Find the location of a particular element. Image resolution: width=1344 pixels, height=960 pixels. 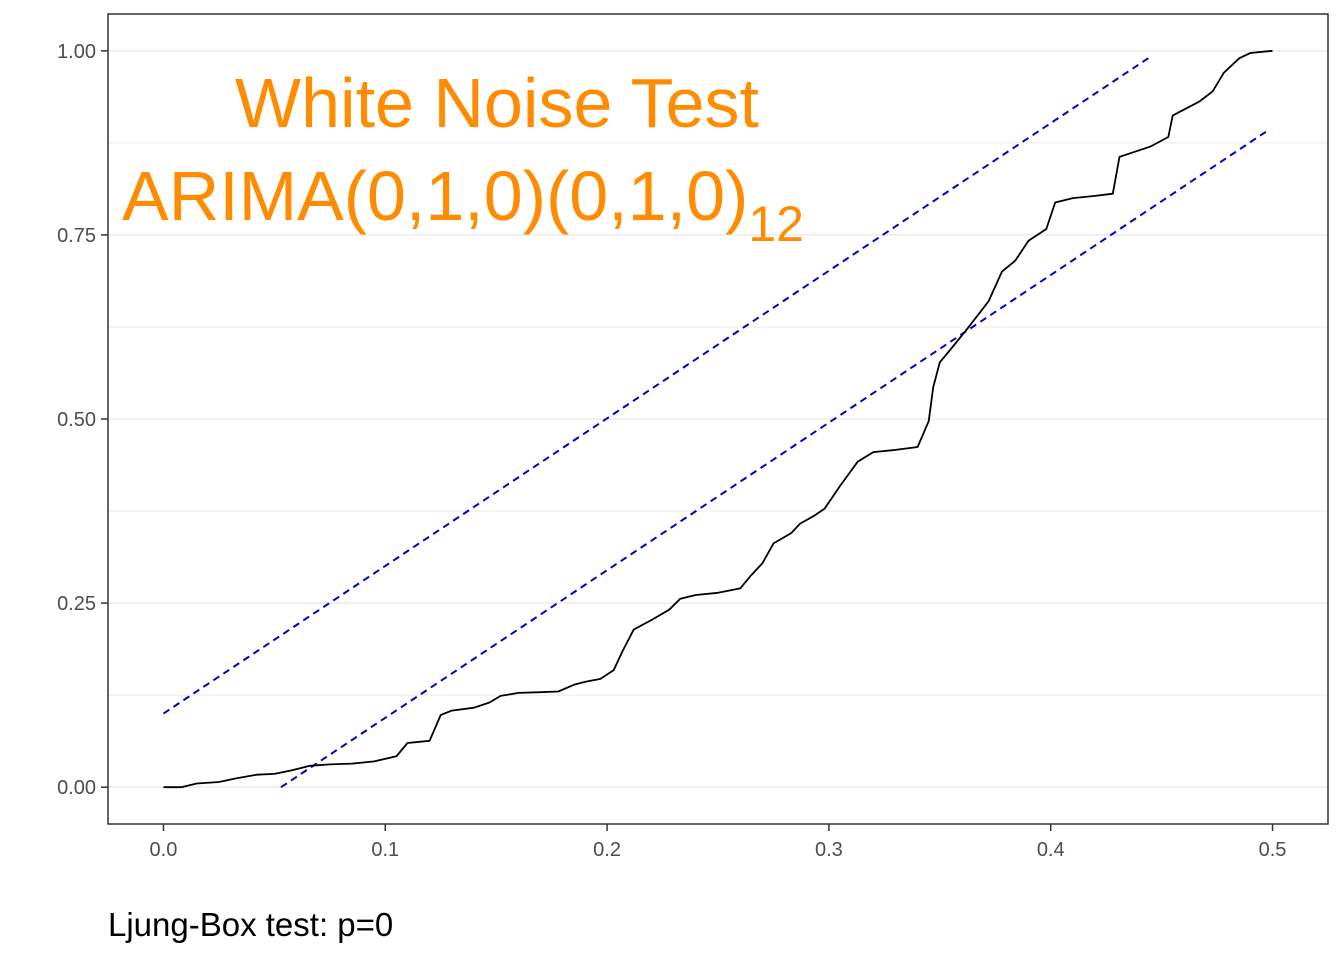

y-tick-label: 0.50 is located at coordinates (76, 420).